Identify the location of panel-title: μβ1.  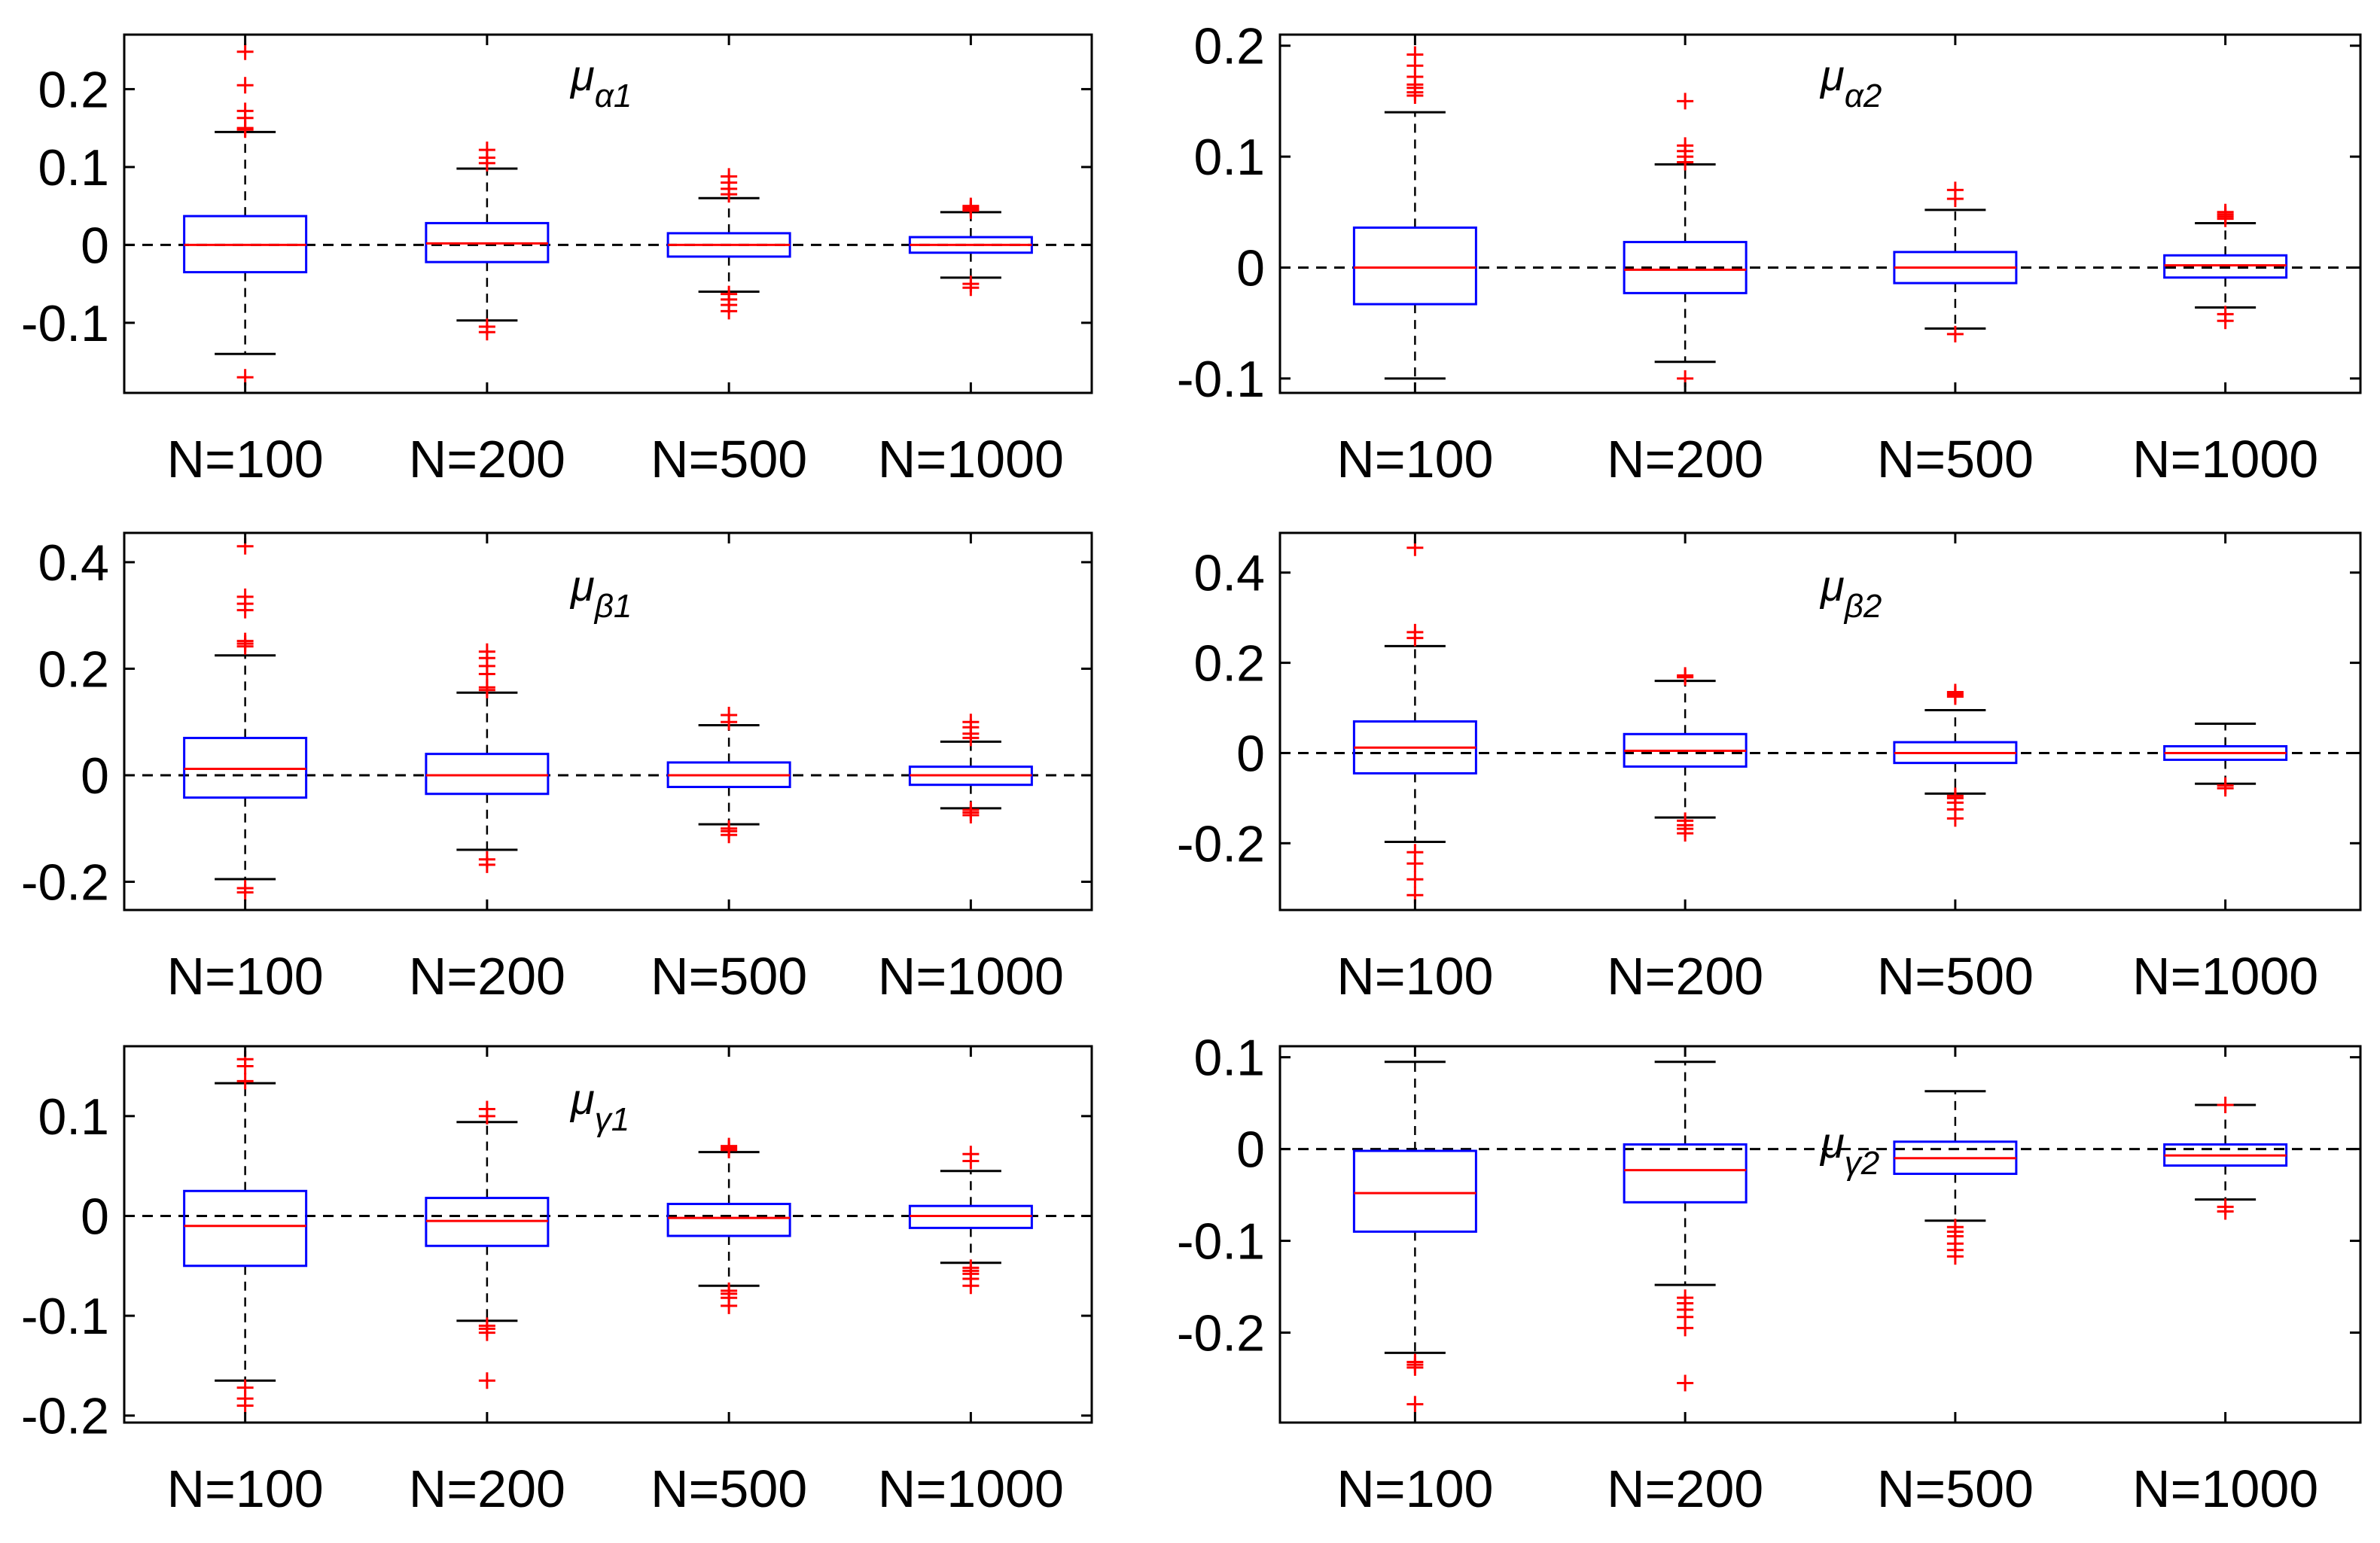
(600, 594).